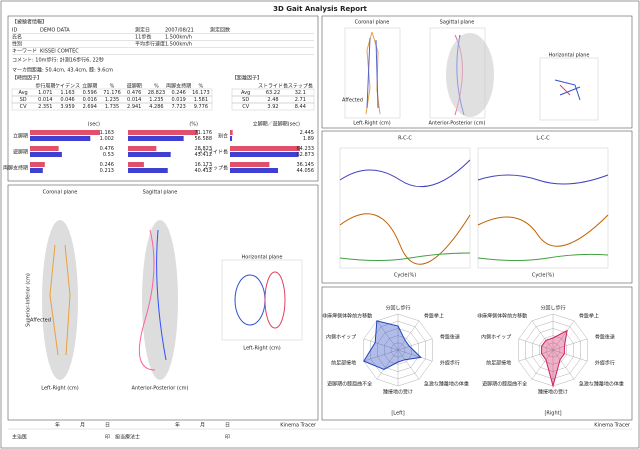 The height and width of the screenshot is (449, 640). Describe the element at coordinates (372, 23) in the screenshot. I see `figure-label: Coronal plane` at that location.